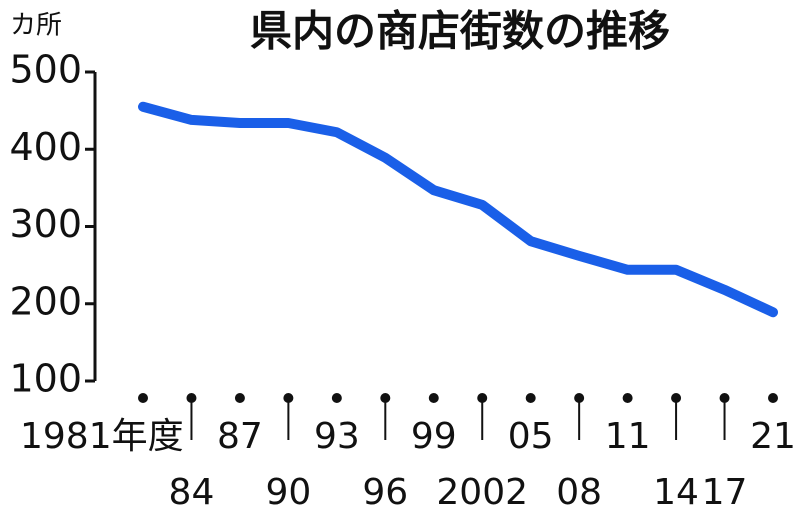 This screenshot has height=528, width=800. Describe the element at coordinates (385, 492) in the screenshot. I see `x-tick-label: 96` at that location.